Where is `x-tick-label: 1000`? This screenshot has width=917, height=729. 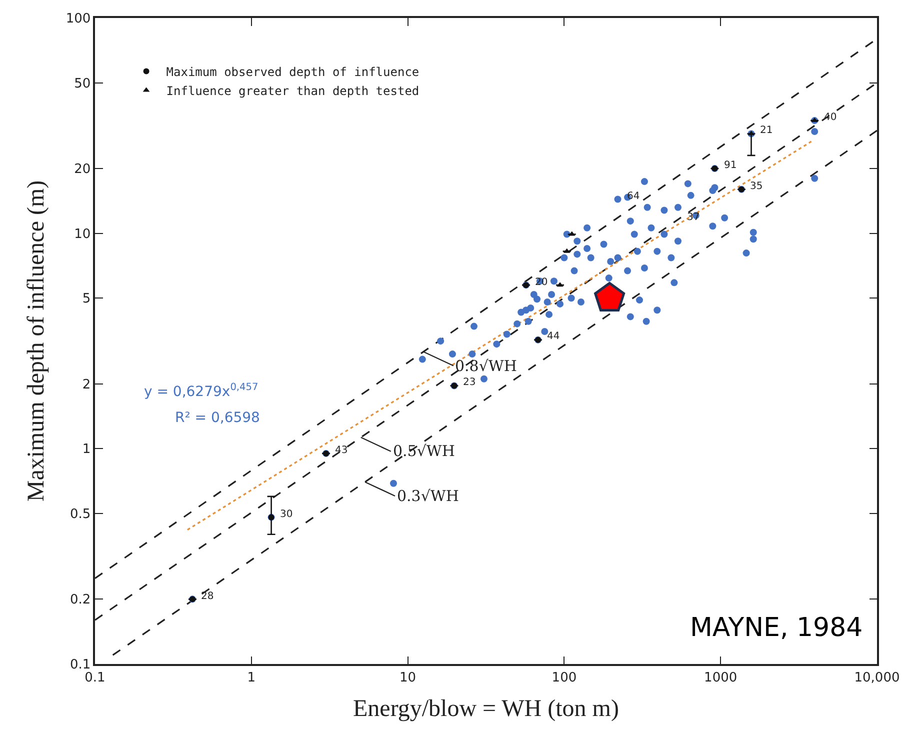 x-tick-label: 1000 is located at coordinates (721, 678).